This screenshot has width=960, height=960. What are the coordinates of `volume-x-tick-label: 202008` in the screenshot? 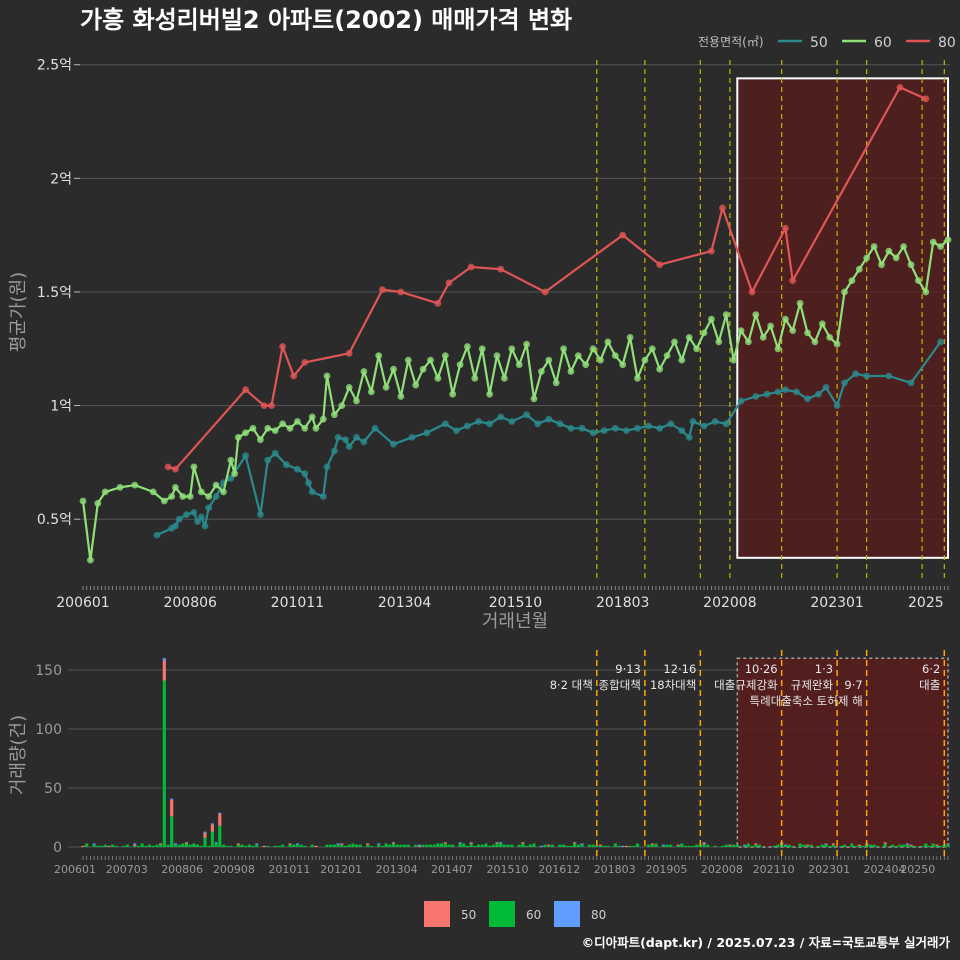 It's located at (722, 869).